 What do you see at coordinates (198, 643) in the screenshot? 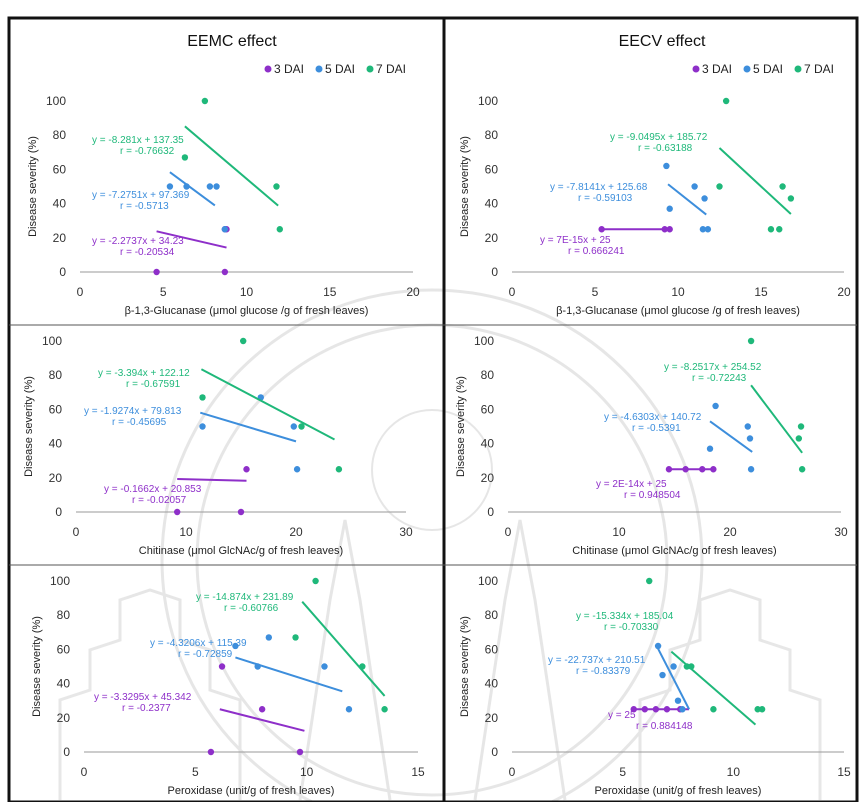
I see `trendline-equation: y = -4.3206x + 115.39` at bounding box center [198, 643].